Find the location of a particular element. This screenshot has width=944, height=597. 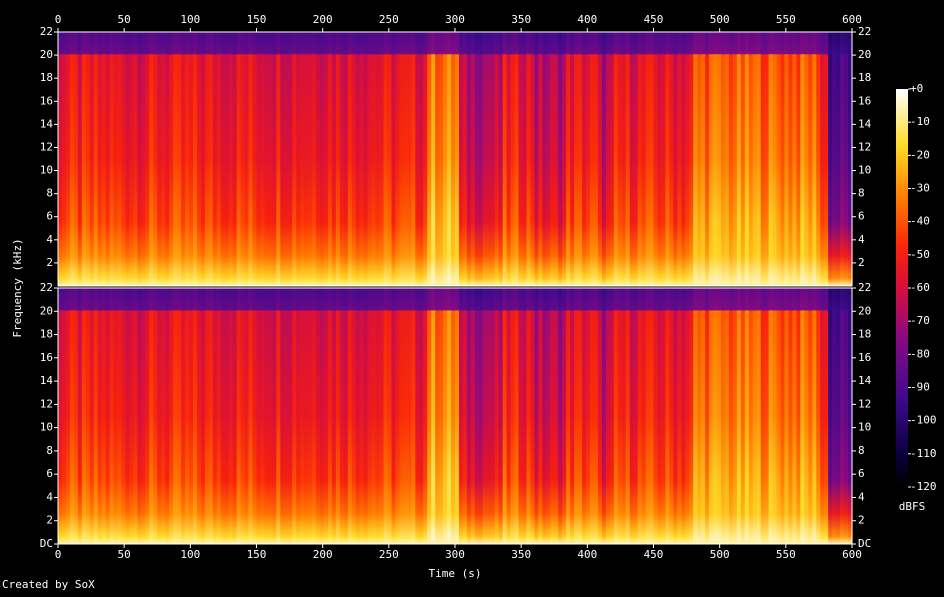

colorbar-tick-label: -110 is located at coordinates (923, 453).